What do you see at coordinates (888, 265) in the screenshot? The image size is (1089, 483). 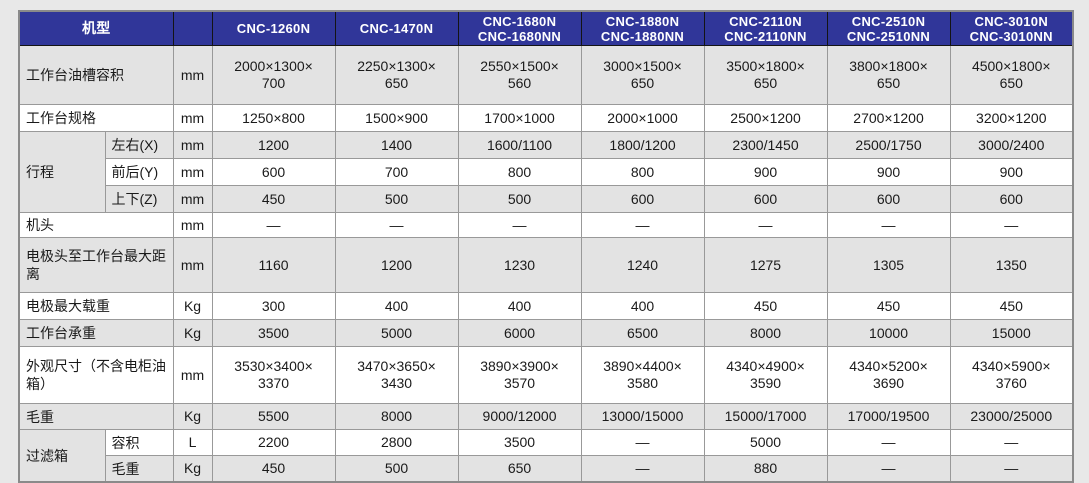 I see `value-cell: 1305` at bounding box center [888, 265].